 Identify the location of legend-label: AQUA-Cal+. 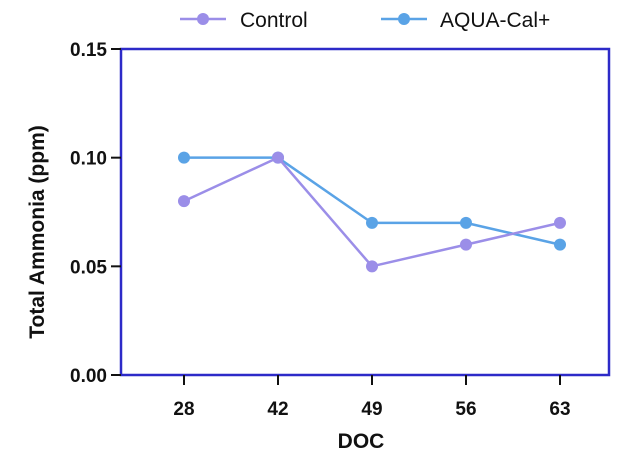
(495, 20).